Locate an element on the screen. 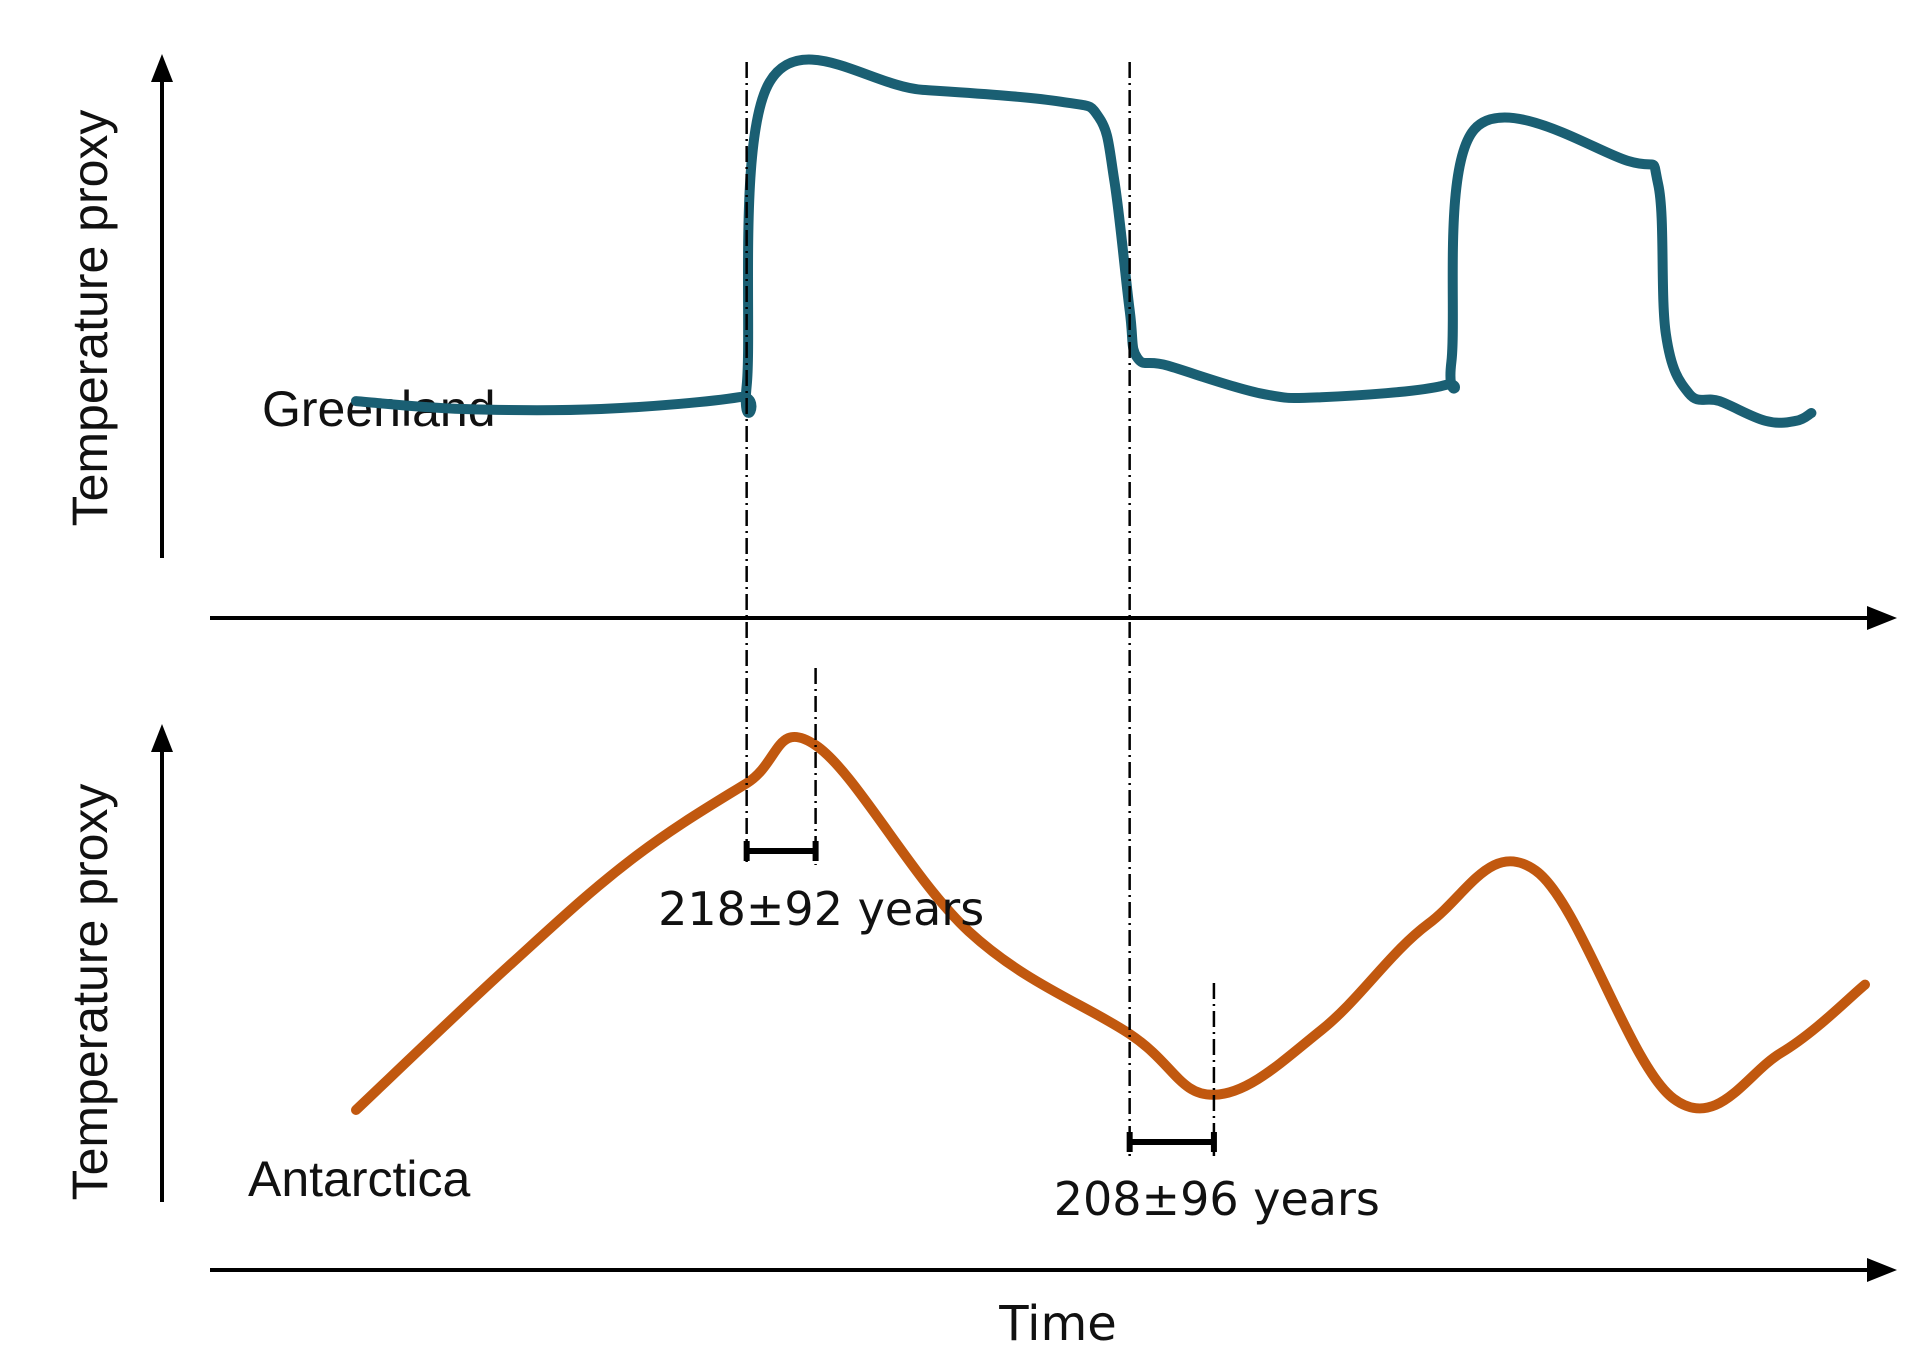 The width and height of the screenshot is (1927, 1367). lag-label: 208±96 years is located at coordinates (1217, 1199).